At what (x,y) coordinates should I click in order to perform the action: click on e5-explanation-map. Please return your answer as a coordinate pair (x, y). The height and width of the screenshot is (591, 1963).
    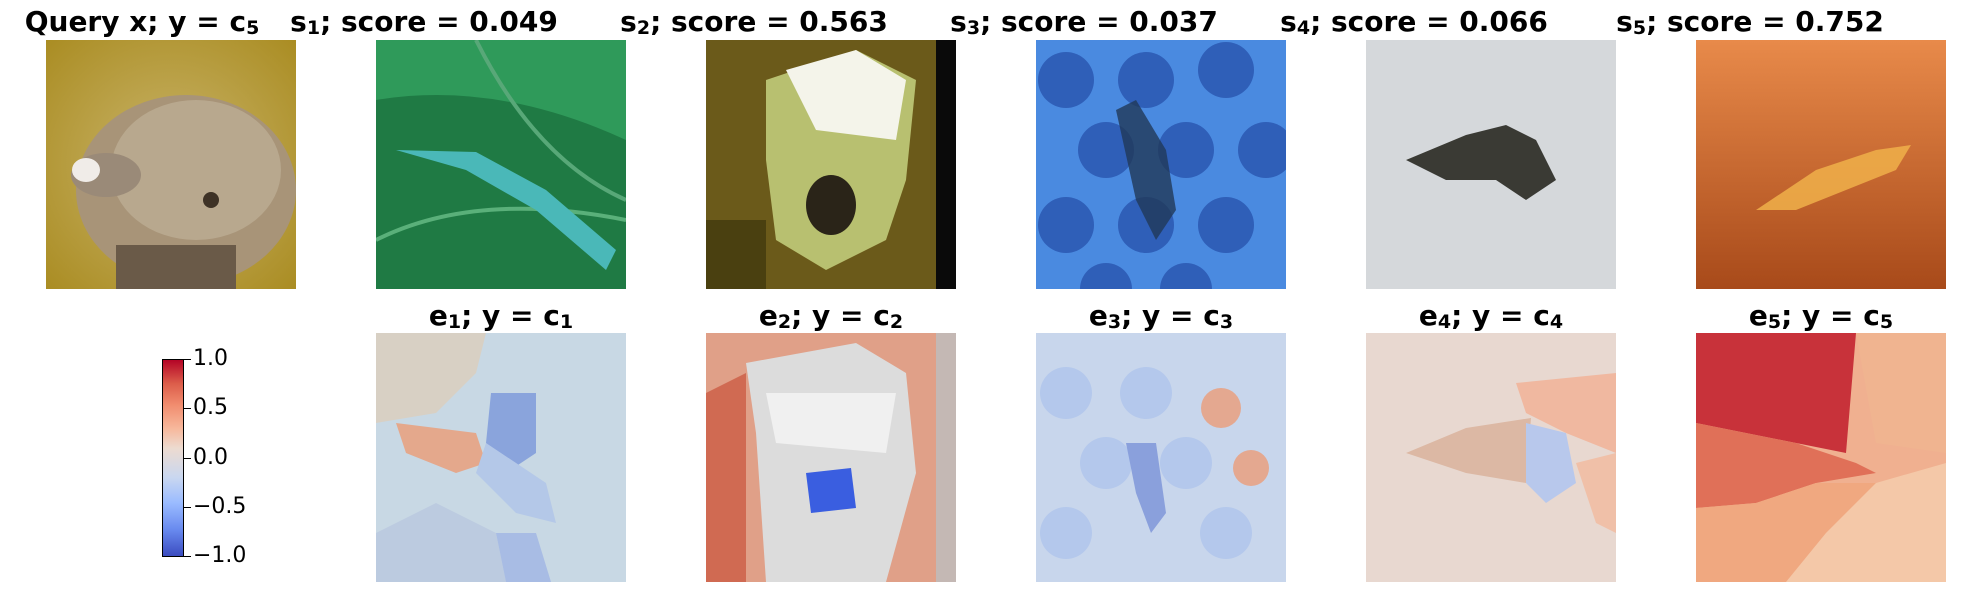
    Looking at the image, I should click on (1821, 457).